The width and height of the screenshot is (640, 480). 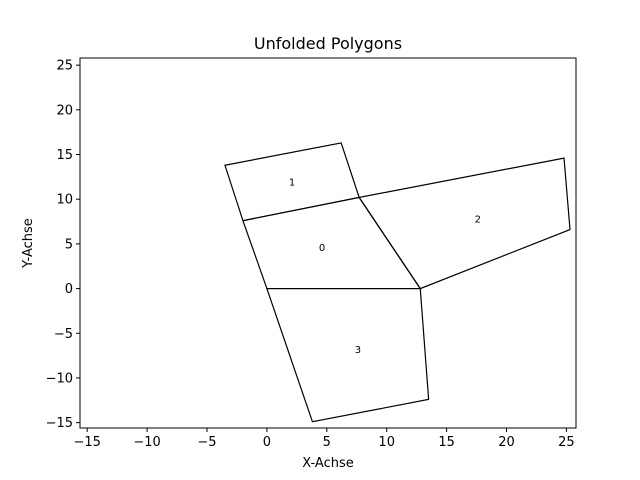 I want to click on y-tick-label: 0, so click(x=69, y=289).